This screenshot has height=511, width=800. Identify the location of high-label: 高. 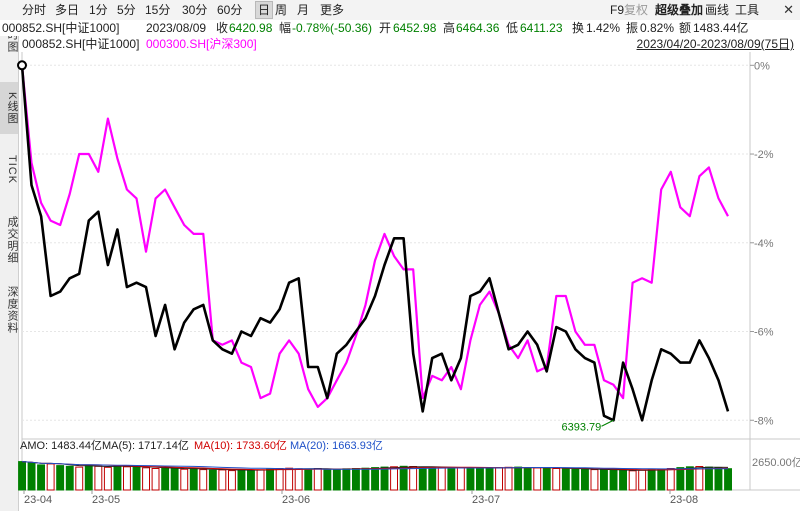
(449, 28).